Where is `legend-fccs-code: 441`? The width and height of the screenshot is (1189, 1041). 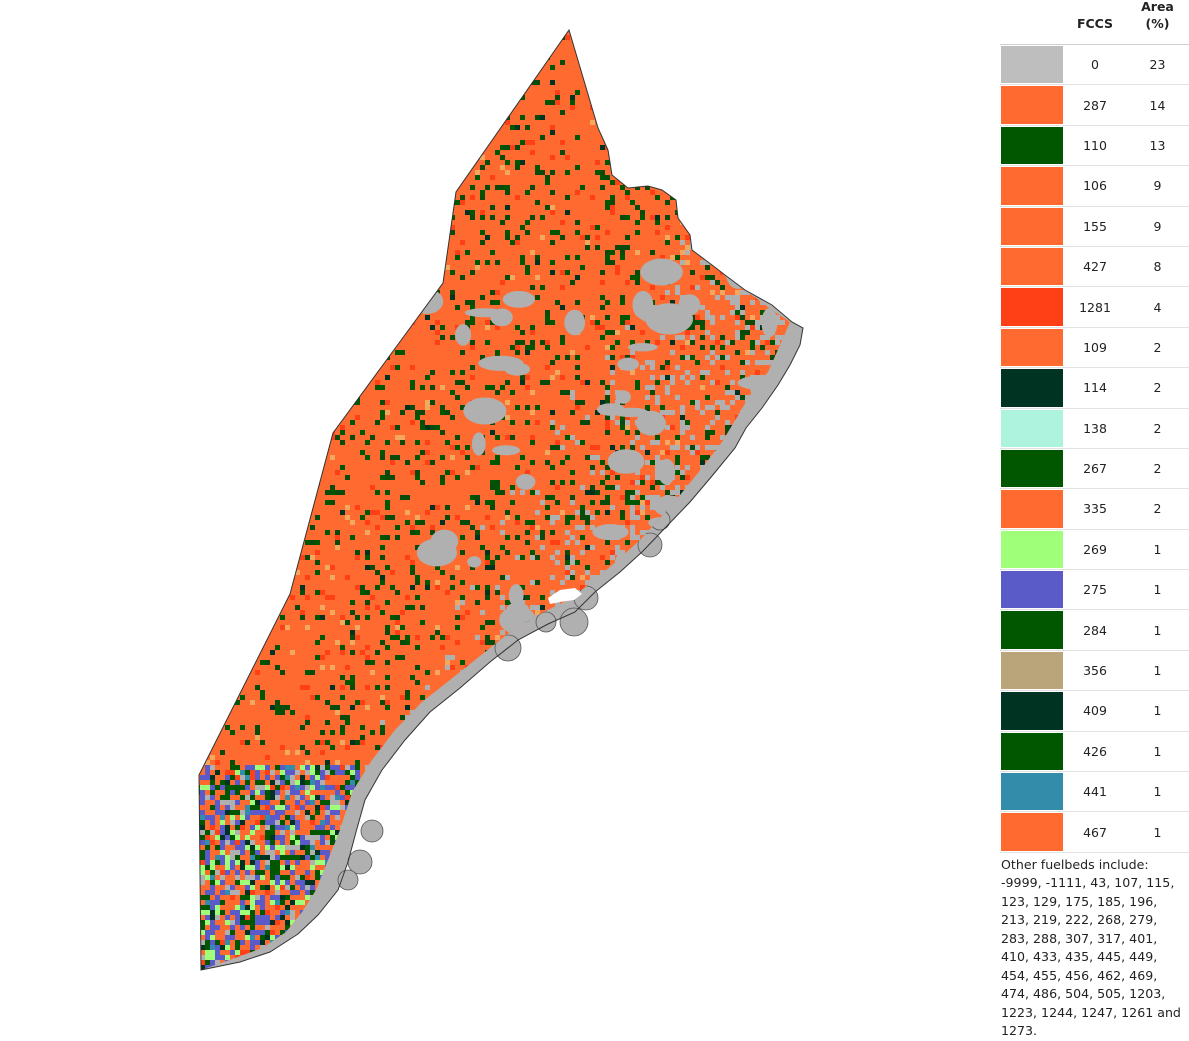
legend-fccs-code: 441 is located at coordinates (1095, 792).